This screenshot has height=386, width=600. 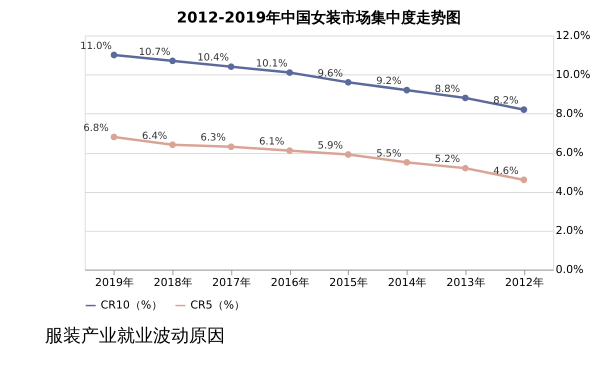 What do you see at coordinates (348, 283) in the screenshot?
I see `x-tick-label: 2015年` at bounding box center [348, 283].